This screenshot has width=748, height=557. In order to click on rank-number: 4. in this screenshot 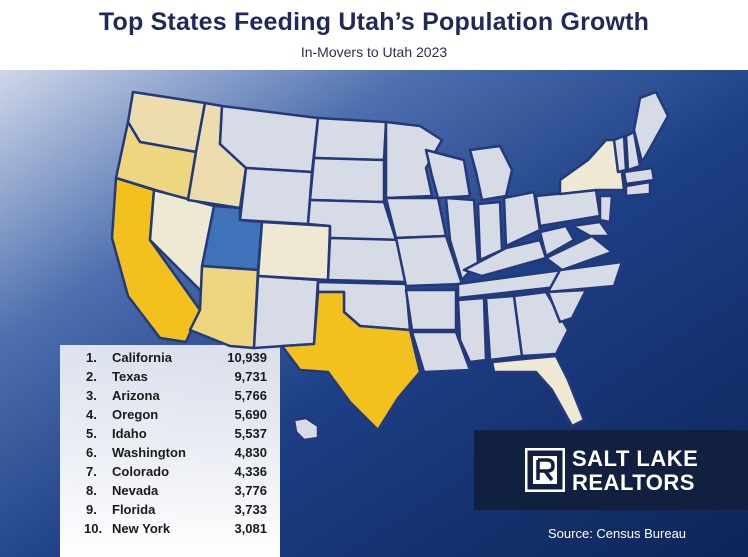, I will do `click(91, 414)`.